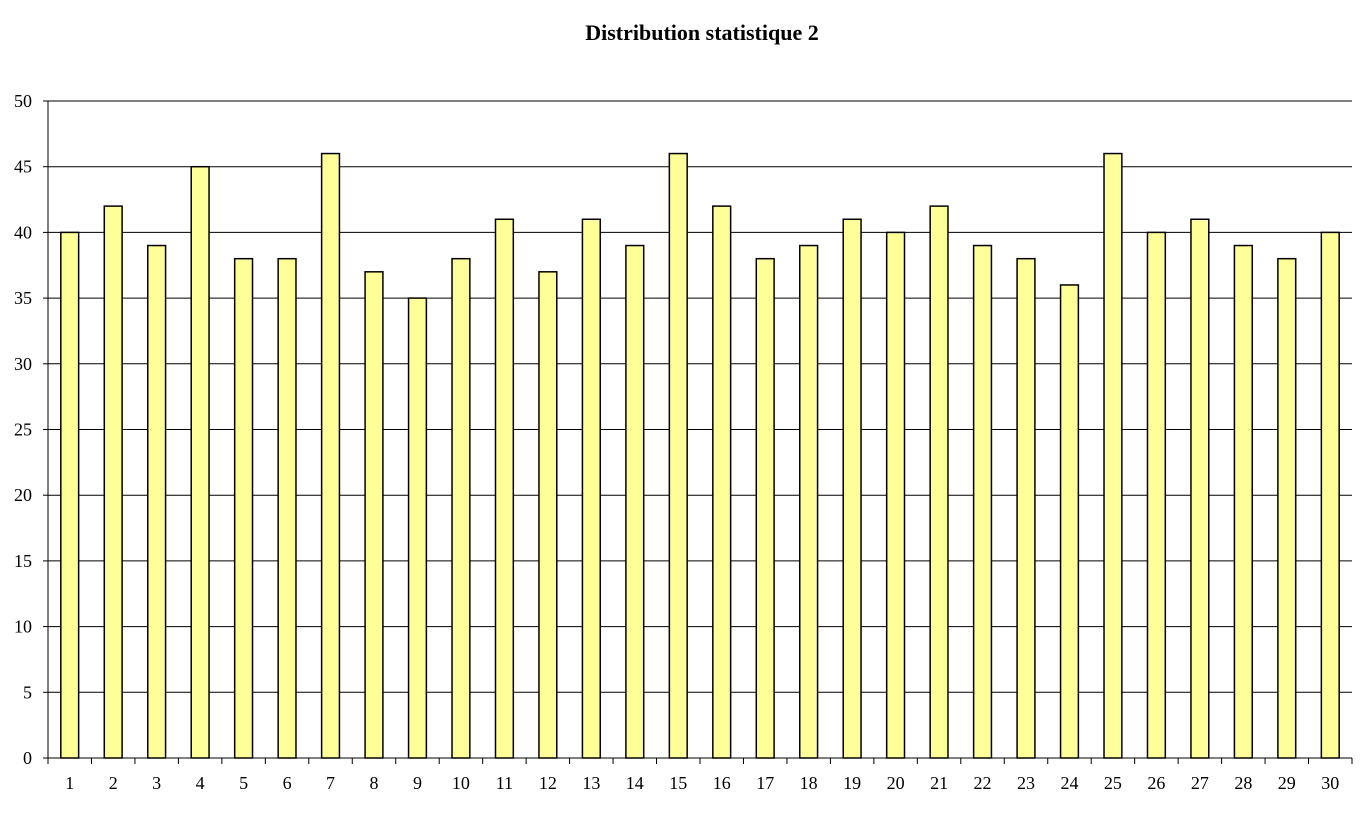  I want to click on x-tick-label: 22, so click(983, 783).